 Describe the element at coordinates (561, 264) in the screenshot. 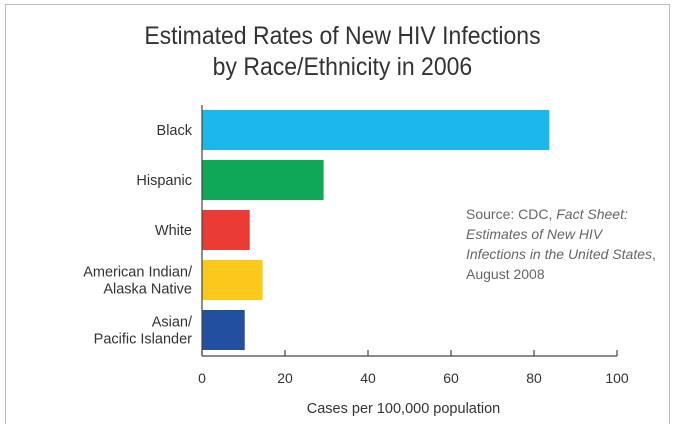

I see `source-suffix: , August 2008` at that location.